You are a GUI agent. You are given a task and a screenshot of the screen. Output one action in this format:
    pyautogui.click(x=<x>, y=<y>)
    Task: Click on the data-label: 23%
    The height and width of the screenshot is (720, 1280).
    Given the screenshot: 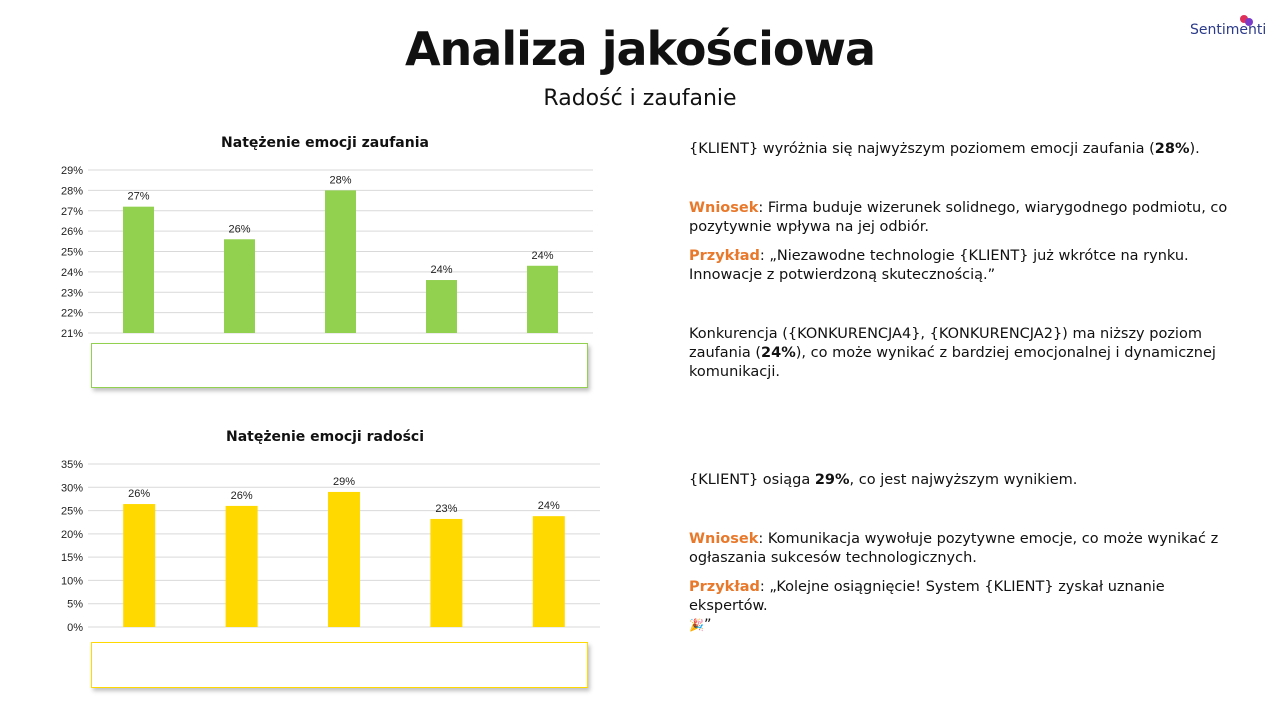 What is the action you would take?
    pyautogui.click(x=446, y=509)
    